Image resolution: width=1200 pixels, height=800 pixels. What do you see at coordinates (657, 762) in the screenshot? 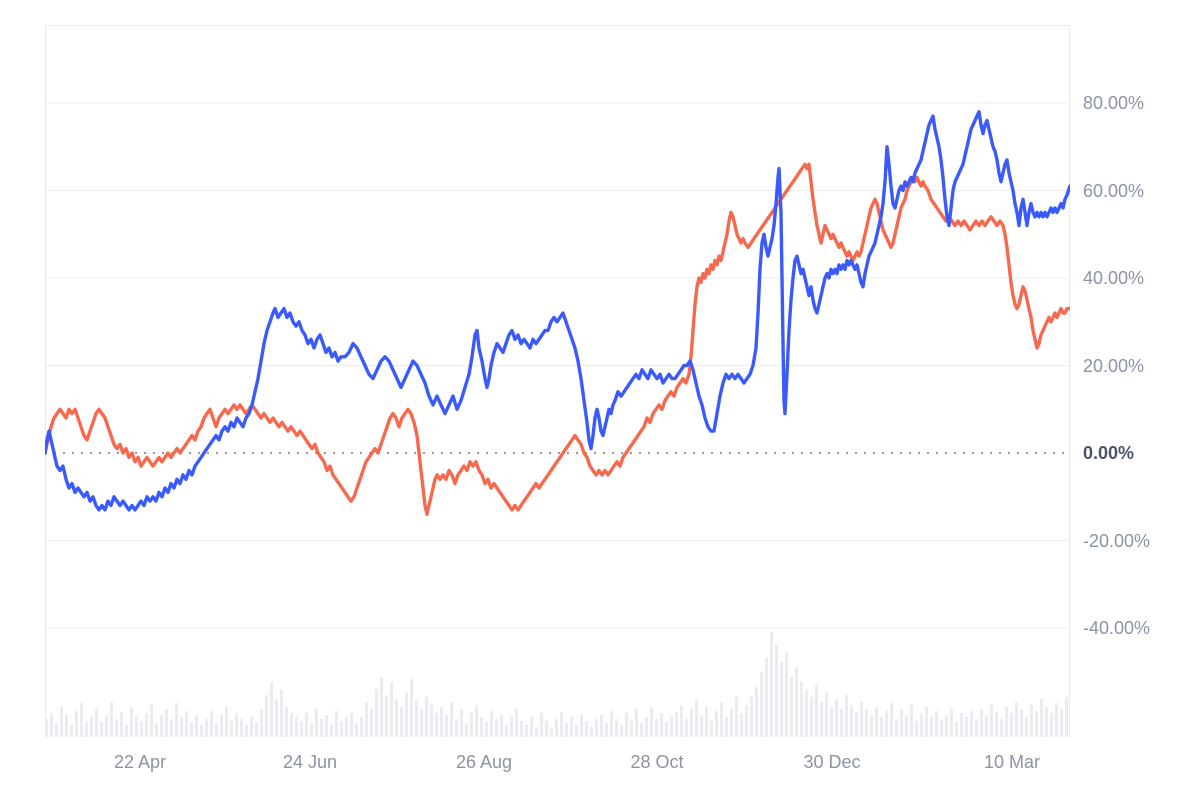
I see `x-tick-label: 28 Oct` at bounding box center [657, 762].